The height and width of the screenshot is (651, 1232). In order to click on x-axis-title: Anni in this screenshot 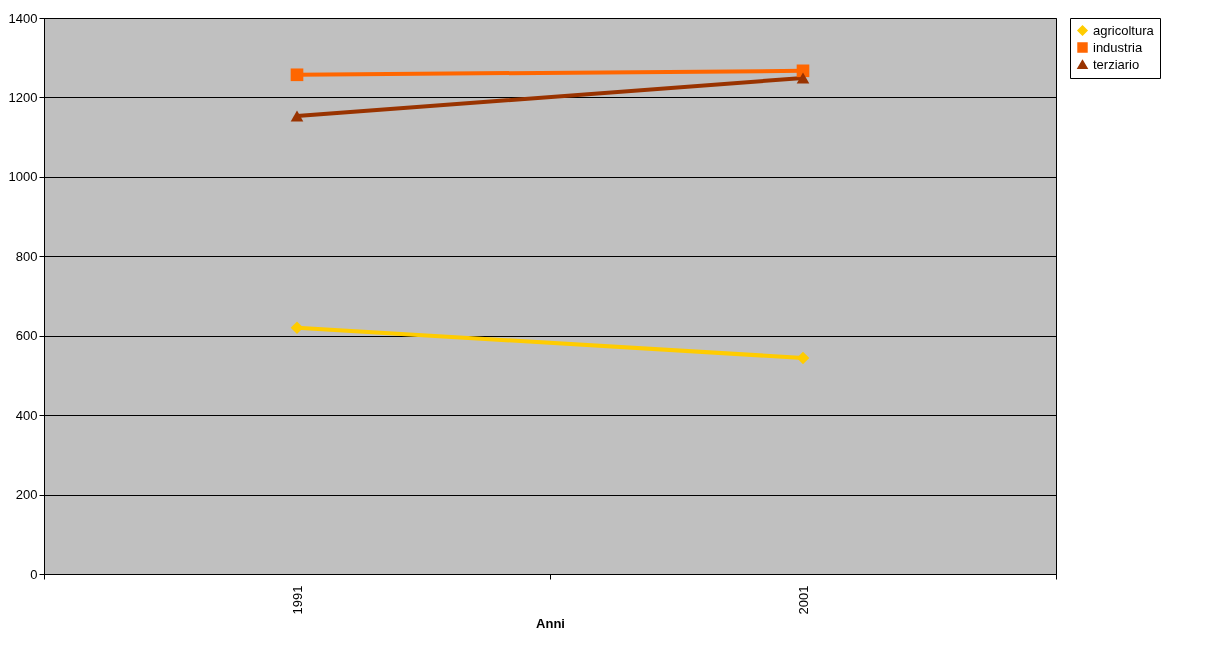, I will do `click(550, 624)`.